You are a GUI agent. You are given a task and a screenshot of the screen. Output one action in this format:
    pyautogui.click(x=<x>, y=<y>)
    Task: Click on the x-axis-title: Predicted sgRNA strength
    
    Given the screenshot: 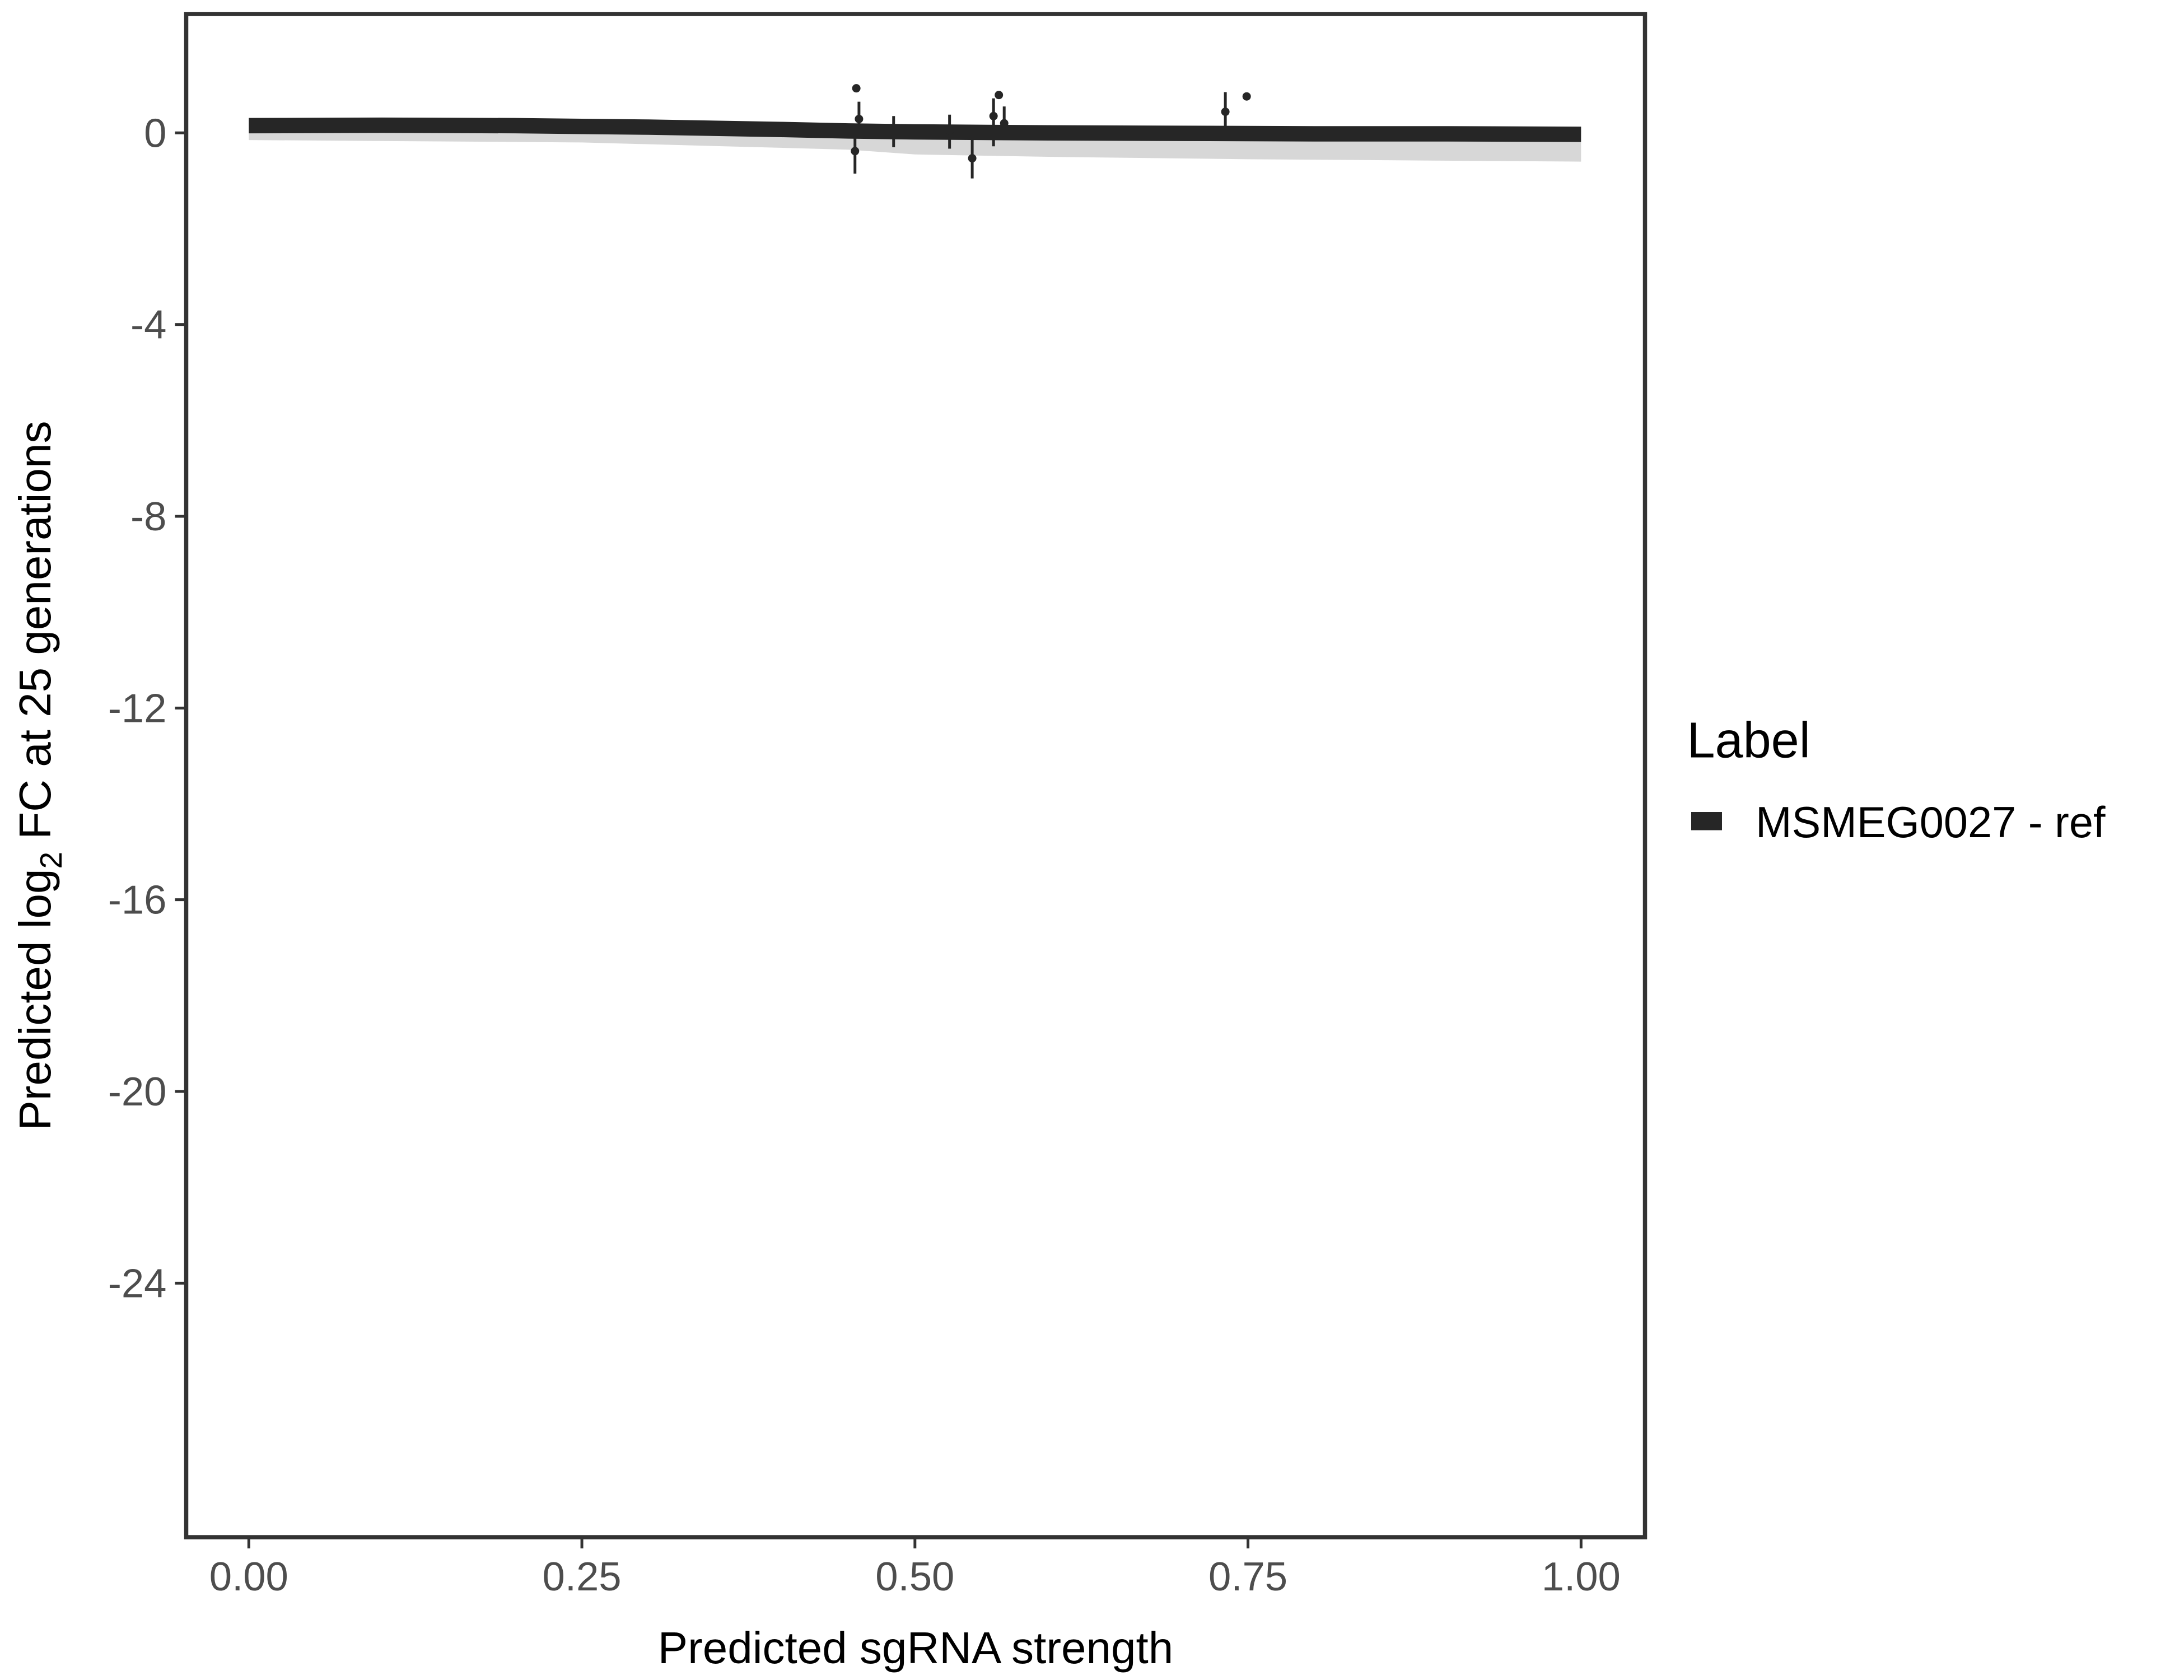 What is the action you would take?
    pyautogui.click(x=916, y=1648)
    